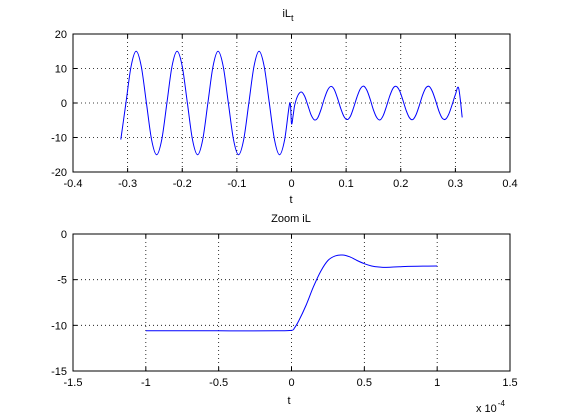  I want to click on top-plot-y-tick-label: 0, so click(64, 104).